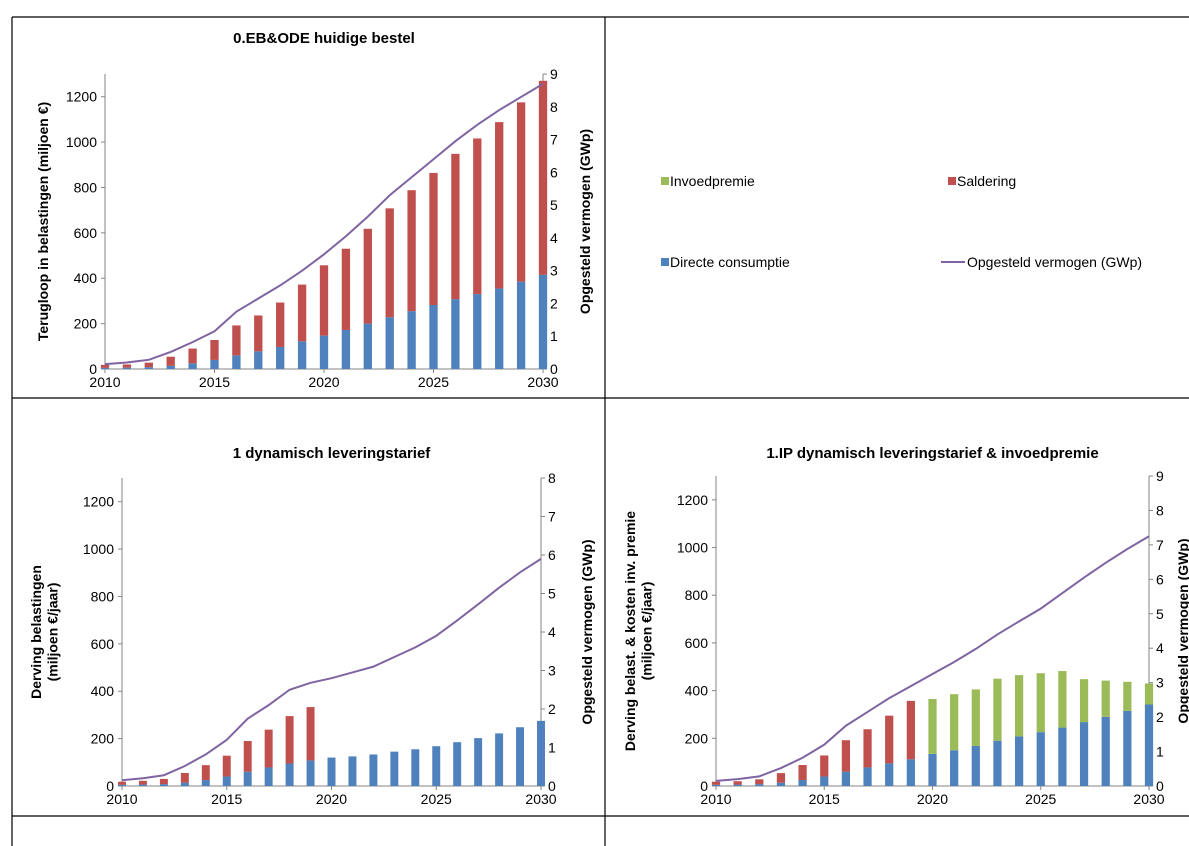  Describe the element at coordinates (52, 632) in the screenshot. I see `y-axis-label-line: (miljoen €/jaar)` at that location.